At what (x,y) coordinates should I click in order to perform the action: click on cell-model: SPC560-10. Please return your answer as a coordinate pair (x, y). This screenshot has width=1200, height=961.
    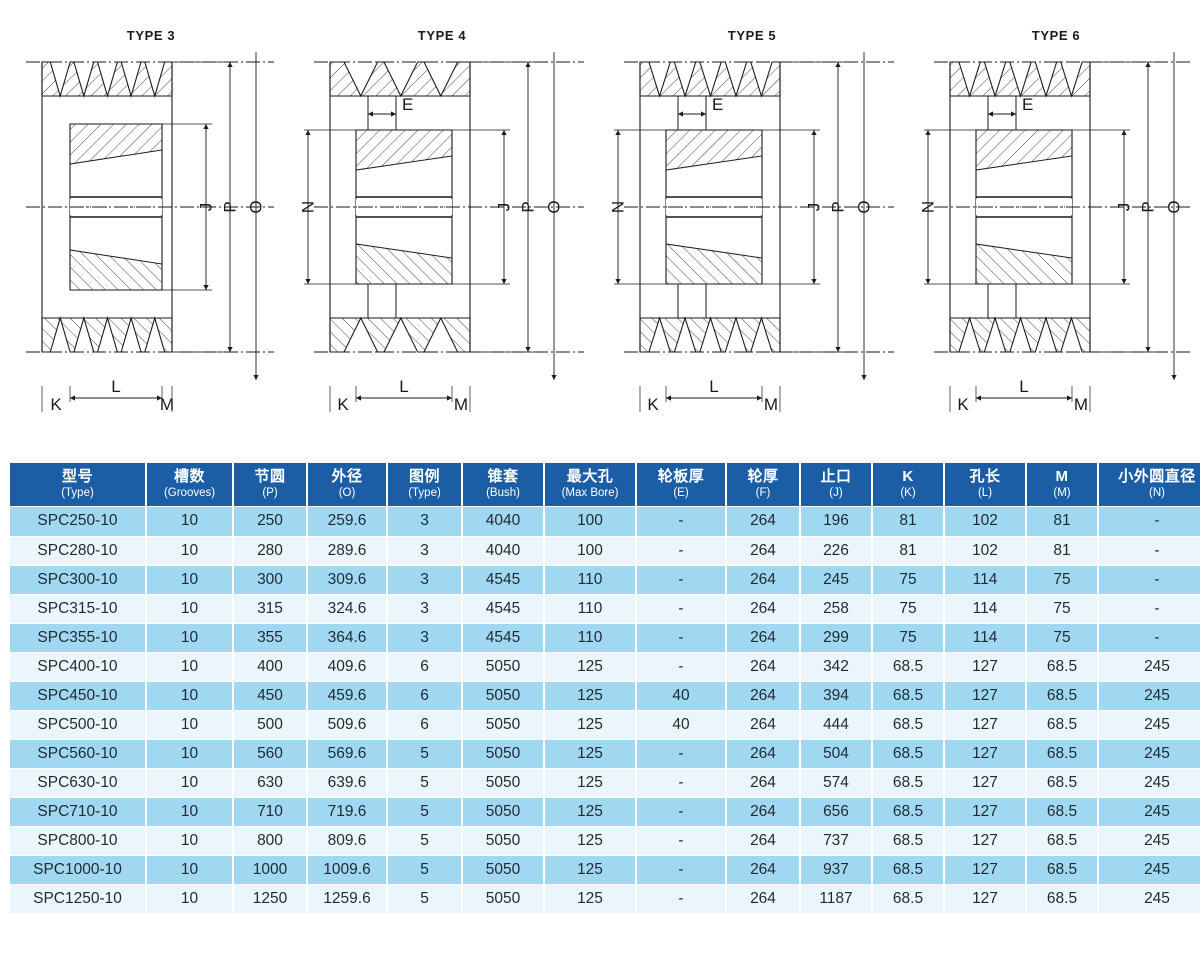
    Looking at the image, I should click on (77, 753).